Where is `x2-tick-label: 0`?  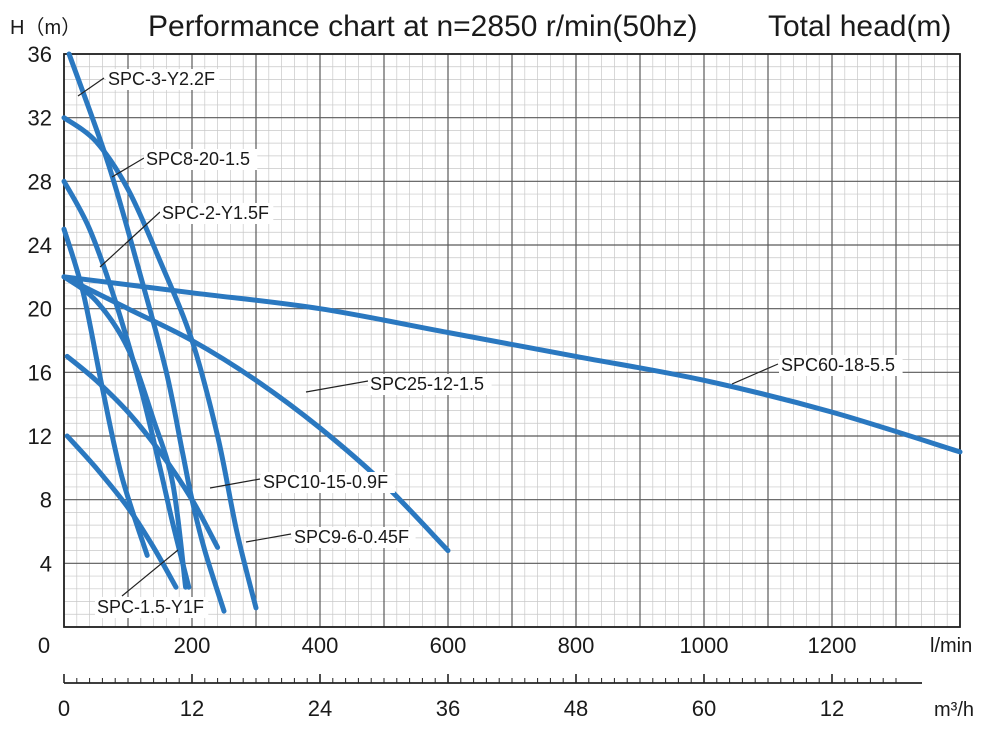 x2-tick-label: 0 is located at coordinates (64, 708).